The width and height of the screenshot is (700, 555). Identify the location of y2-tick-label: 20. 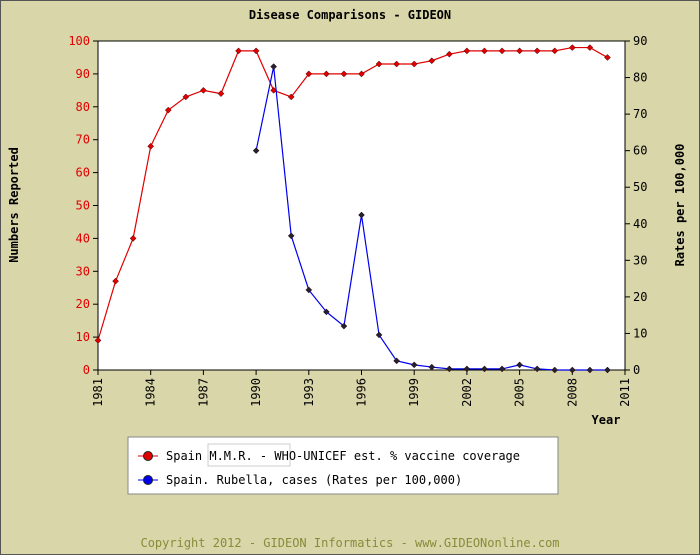
(640, 297).